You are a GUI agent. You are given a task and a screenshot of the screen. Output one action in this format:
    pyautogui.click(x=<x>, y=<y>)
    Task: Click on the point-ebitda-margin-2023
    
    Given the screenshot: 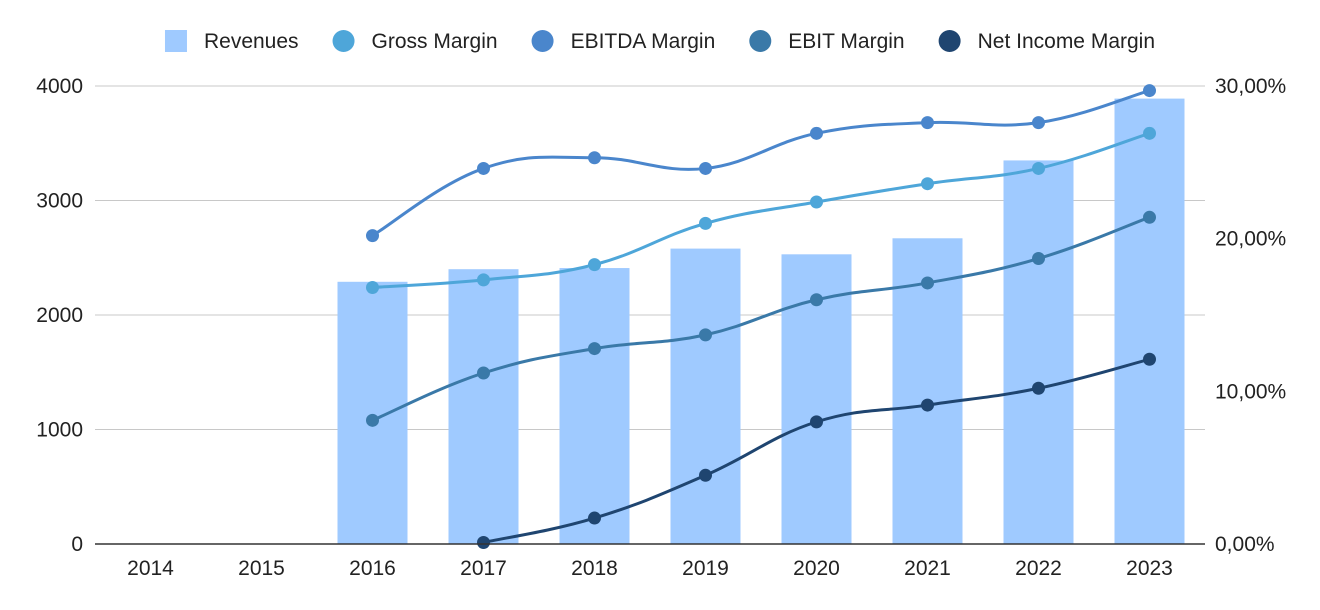 What is the action you would take?
    pyautogui.click(x=1149, y=91)
    